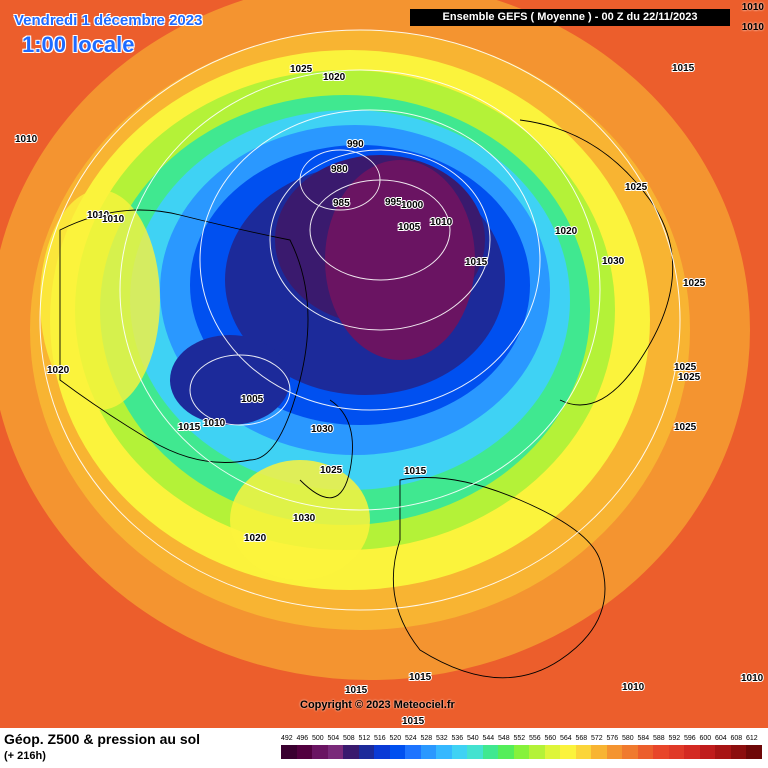 This screenshot has height=768, width=768. What do you see at coordinates (581, 738) in the screenshot?
I see `legend-tick-label: 568` at bounding box center [581, 738].